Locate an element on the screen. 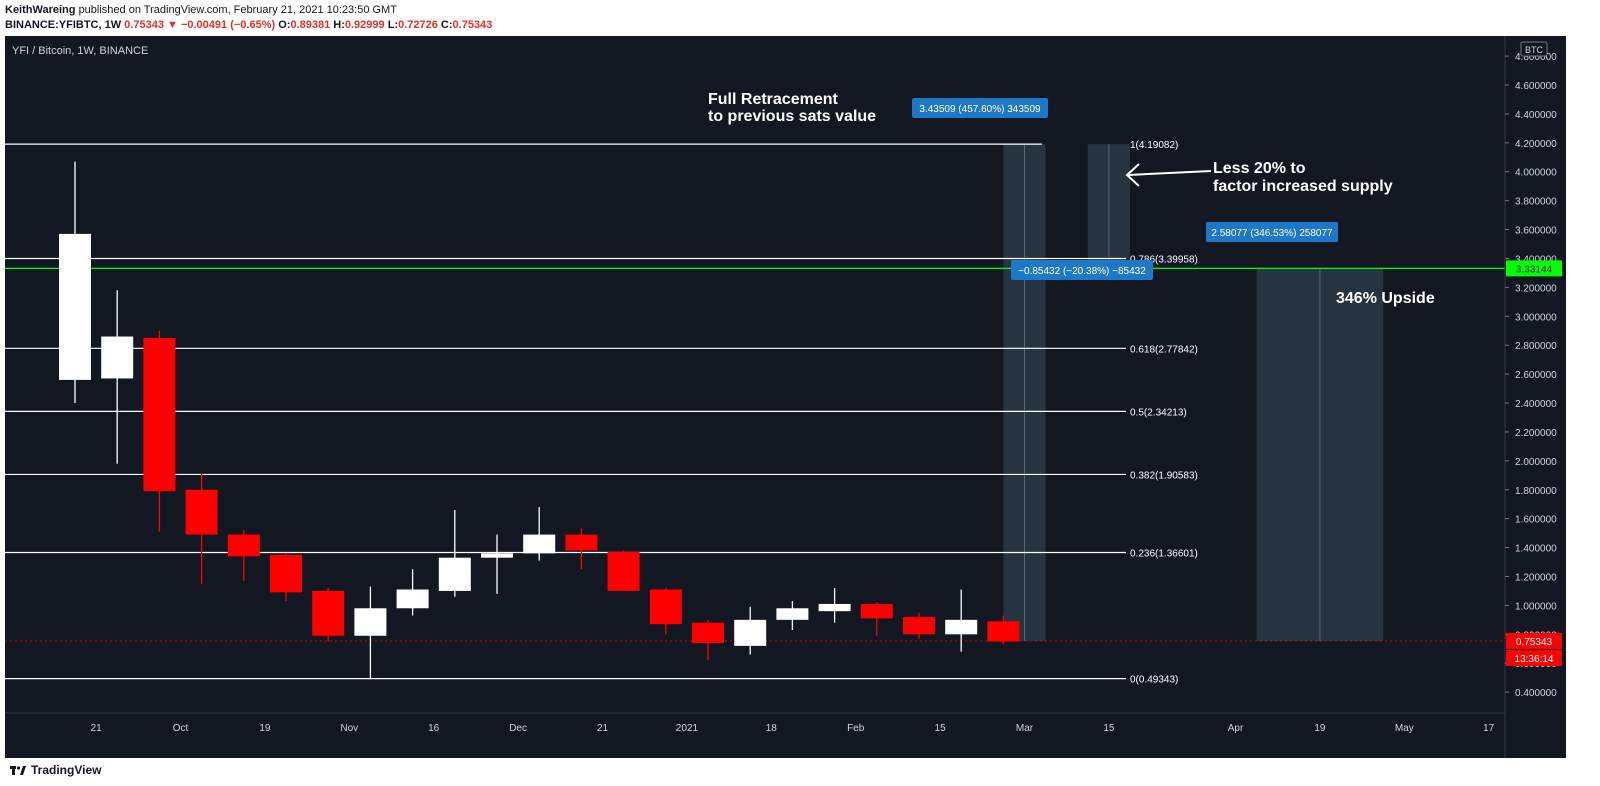  open-label: O: is located at coordinates (284, 25).